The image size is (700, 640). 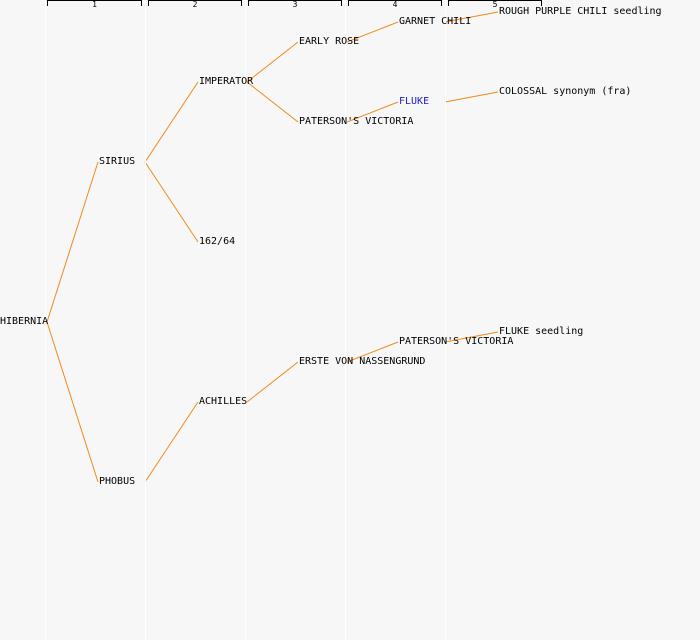 What do you see at coordinates (541, 331) in the screenshot?
I see `pedigree-node-fluke-seedling: FLUKE seedling` at bounding box center [541, 331].